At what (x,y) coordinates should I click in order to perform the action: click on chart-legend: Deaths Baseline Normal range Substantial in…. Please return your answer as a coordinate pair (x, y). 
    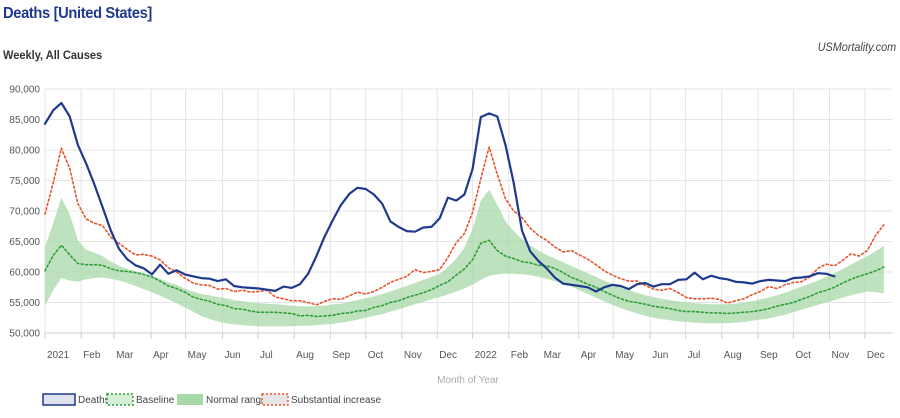
    Looking at the image, I should click on (211, 399).